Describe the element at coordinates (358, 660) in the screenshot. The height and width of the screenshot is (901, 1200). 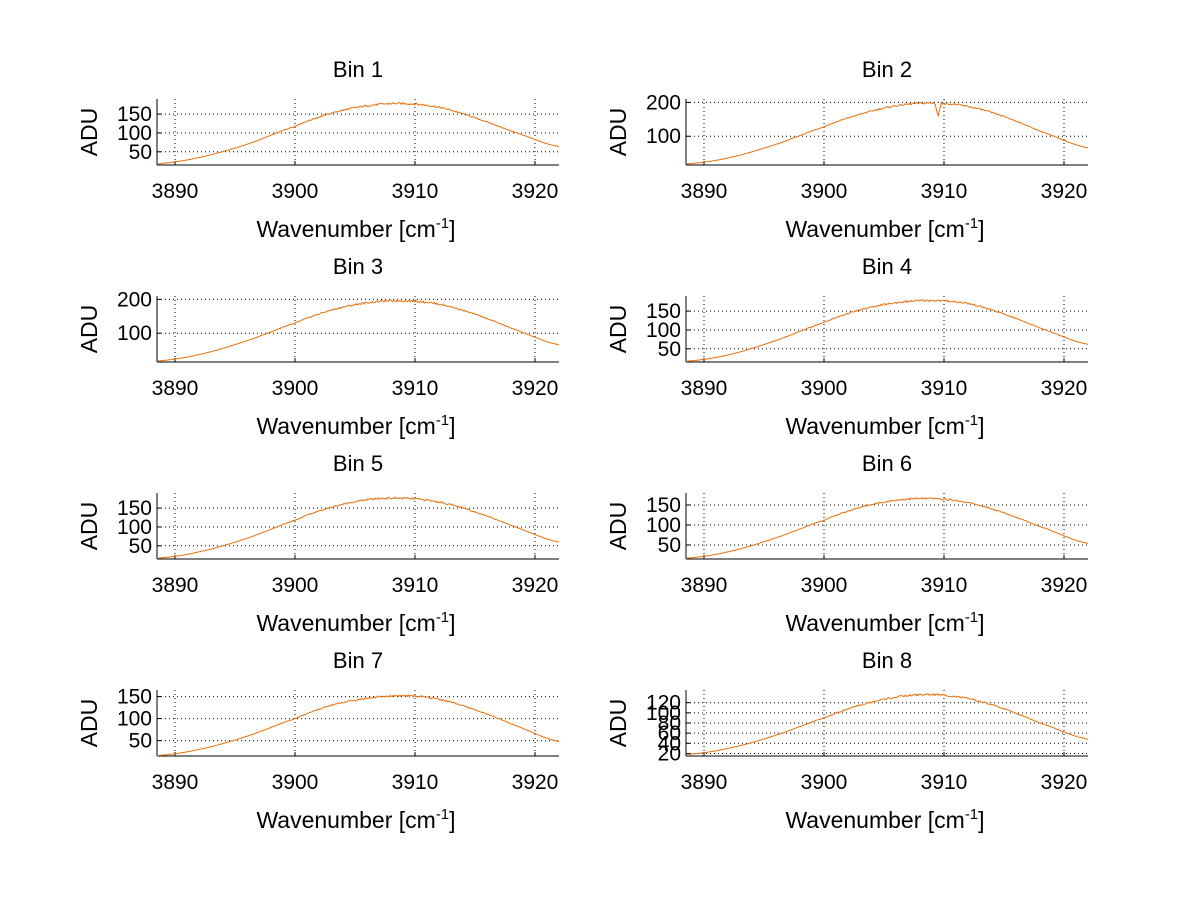
I see `panel-title: Bin 7` at that location.